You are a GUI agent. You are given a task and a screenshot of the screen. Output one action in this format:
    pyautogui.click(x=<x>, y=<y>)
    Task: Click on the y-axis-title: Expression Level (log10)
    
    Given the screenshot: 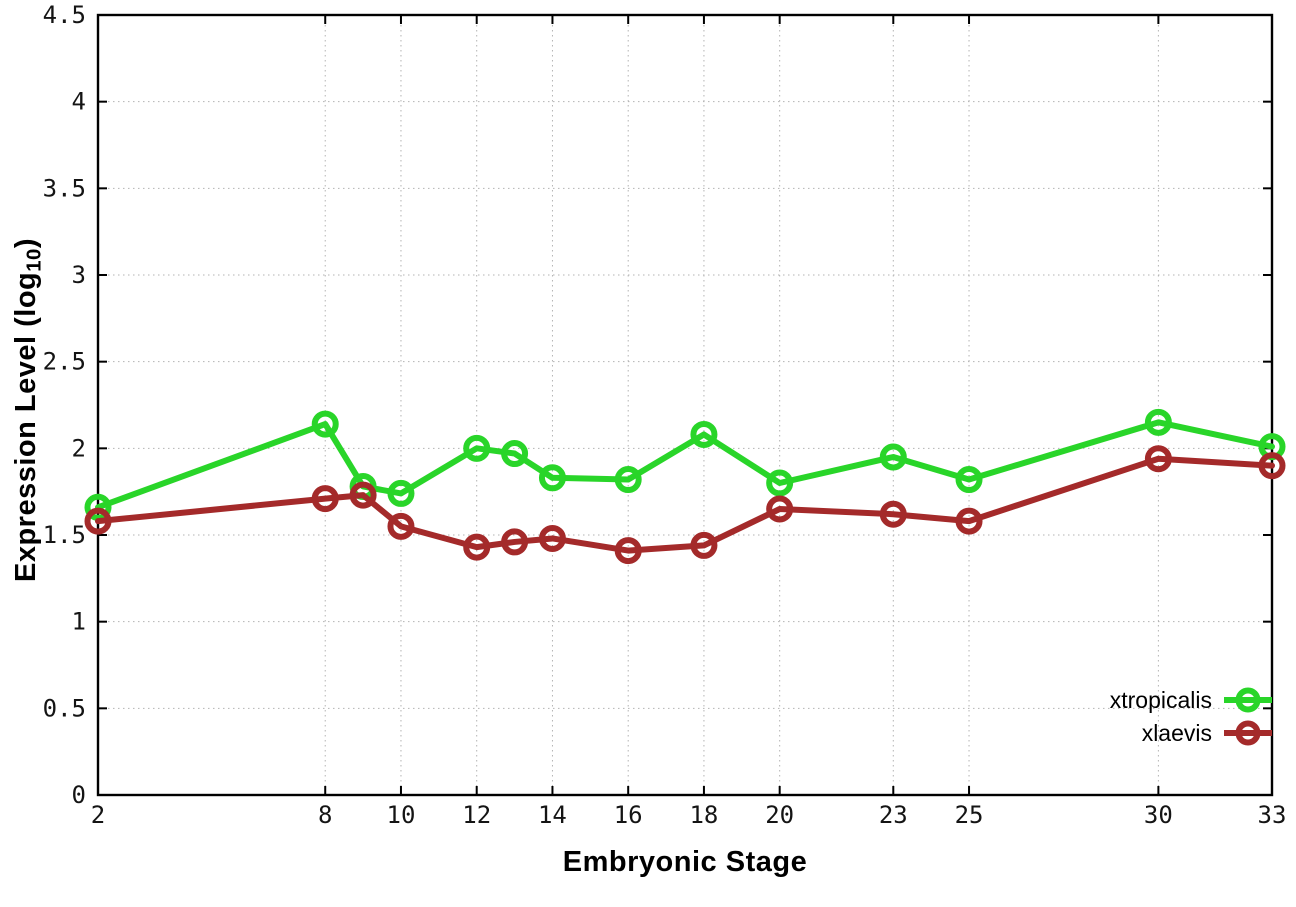 What is the action you would take?
    pyautogui.click(x=28, y=410)
    